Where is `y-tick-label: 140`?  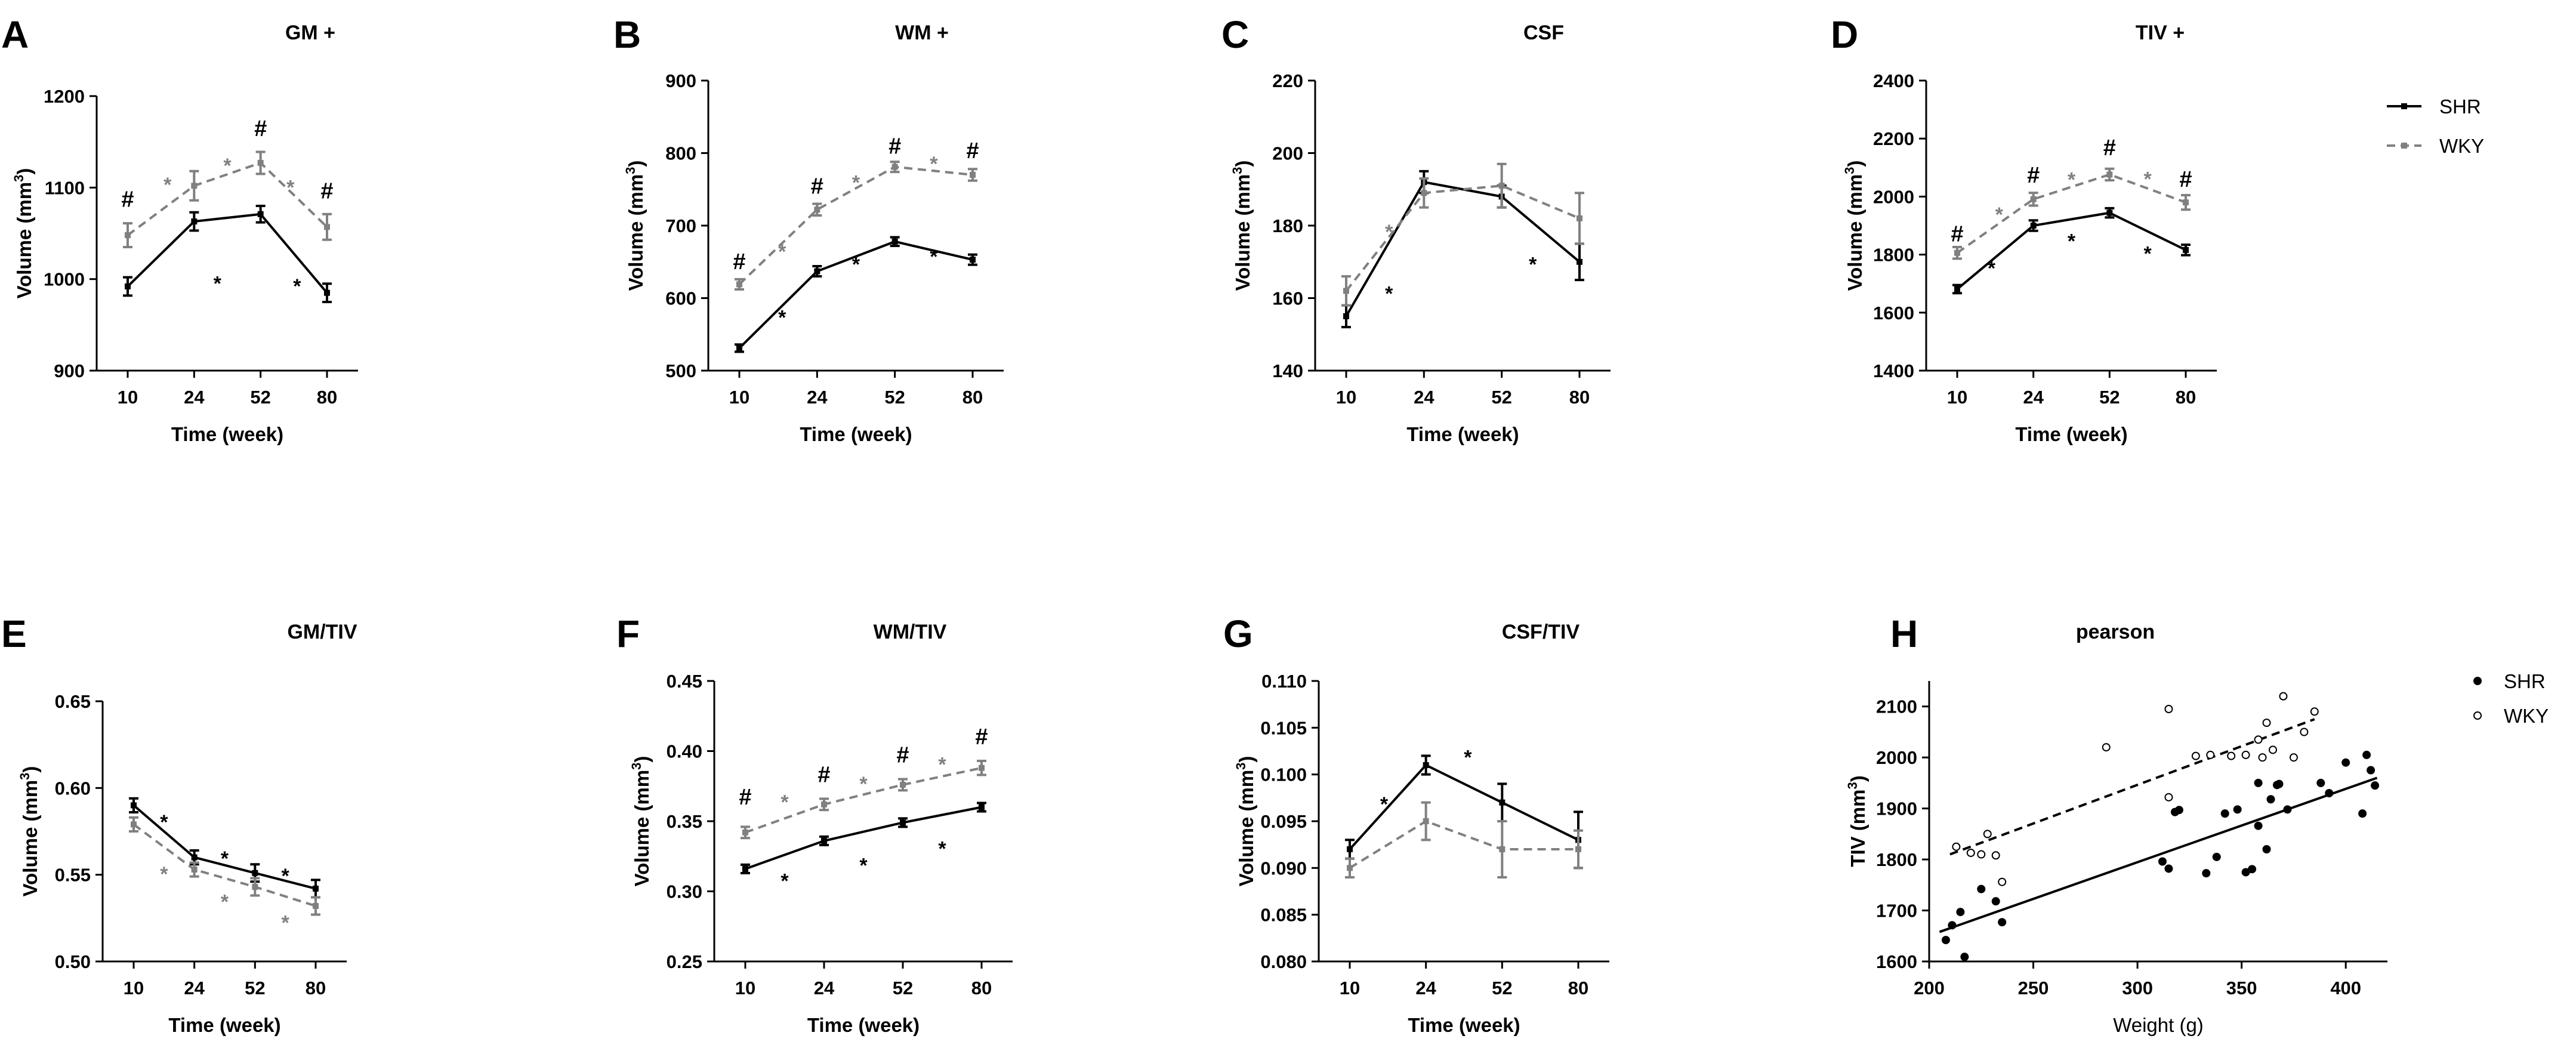 y-tick-label: 140 is located at coordinates (1287, 370).